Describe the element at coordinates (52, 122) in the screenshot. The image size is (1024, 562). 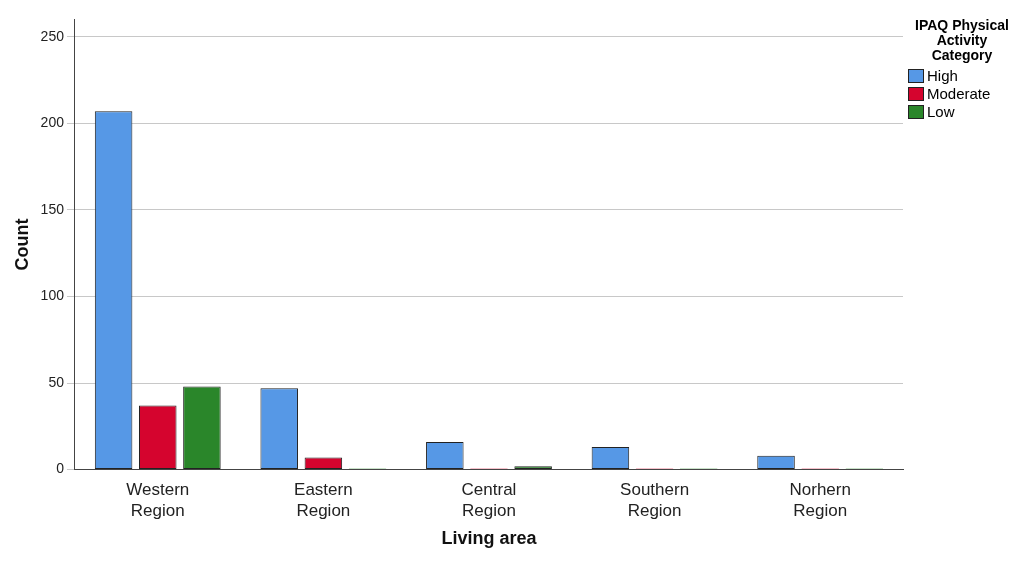
I see `y-tick-label: 200` at that location.